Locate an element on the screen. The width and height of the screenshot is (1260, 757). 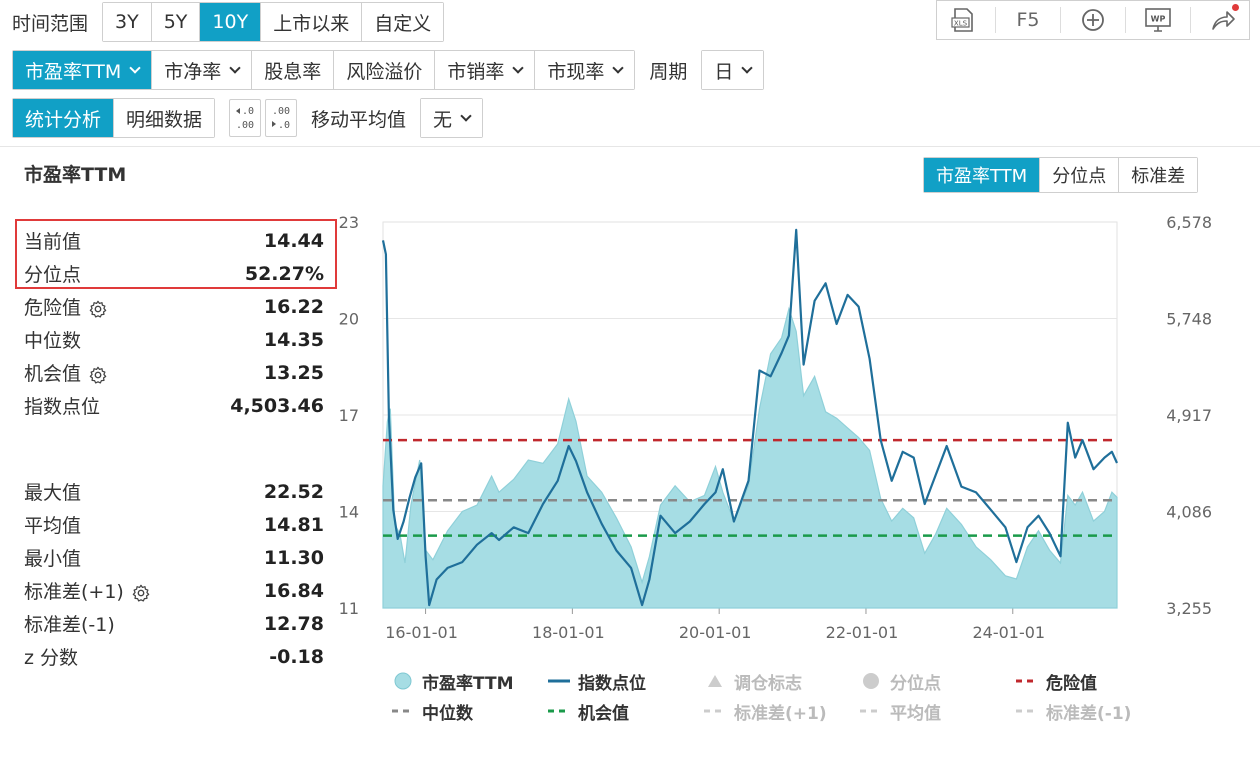
range-option-10y: 10Y is located at coordinates (231, 22).